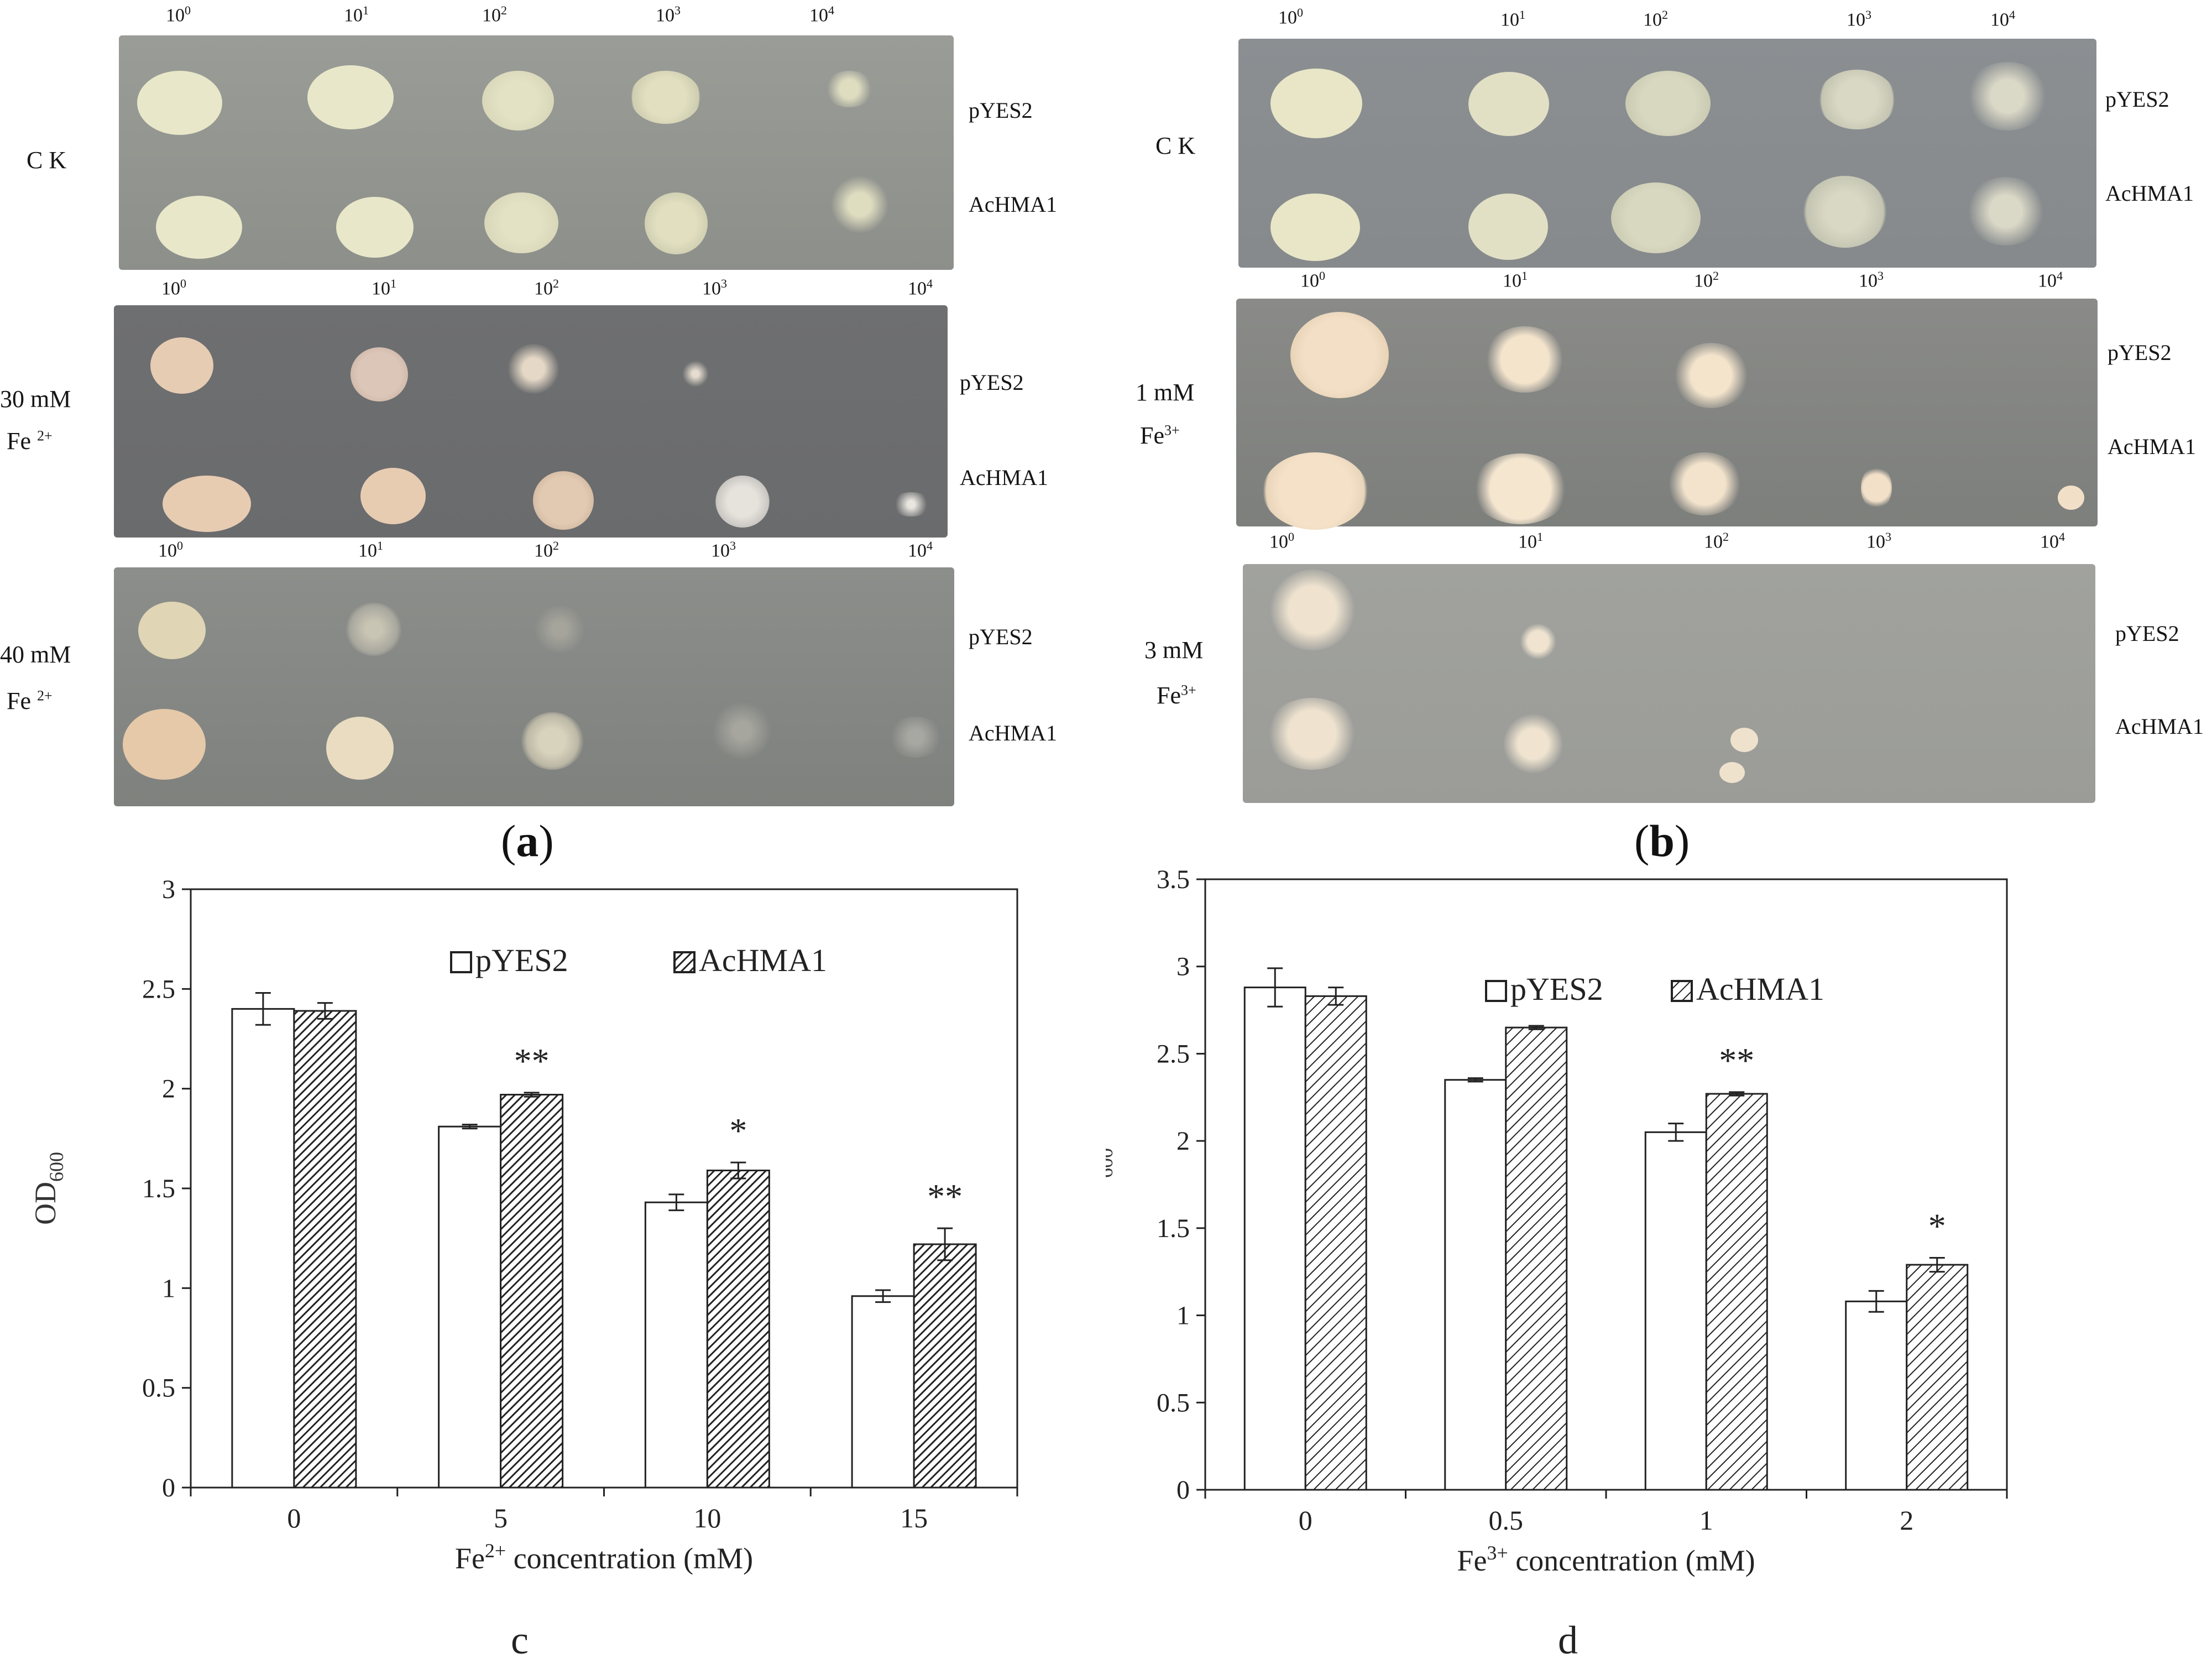 Image resolution: width=2212 pixels, height=1659 pixels. What do you see at coordinates (1290, 17) in the screenshot?
I see `dilution-b-ck-0: 100` at bounding box center [1290, 17].